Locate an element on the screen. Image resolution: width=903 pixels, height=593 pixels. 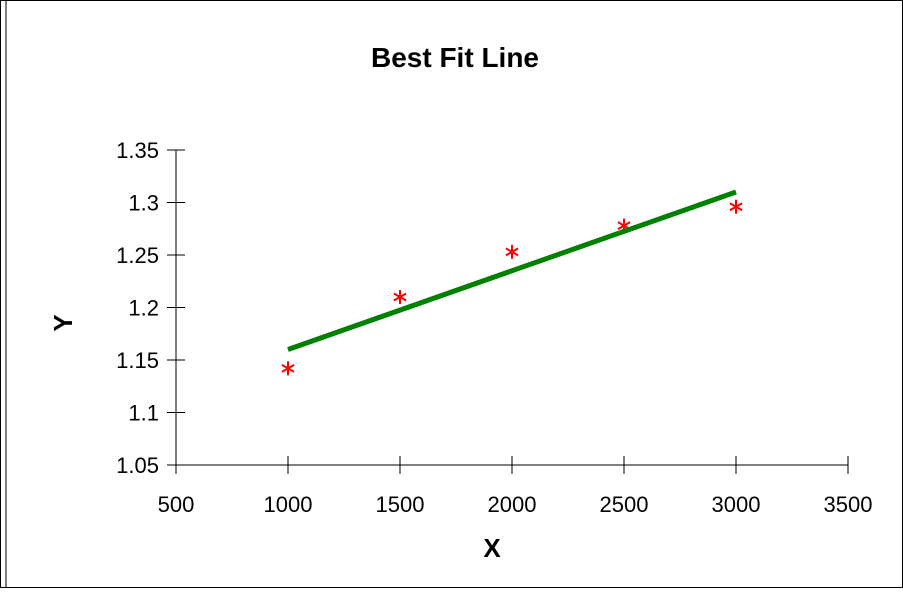
y-ticks: 1.05 1.1 1.15 1.2 1.25 1.3 1.35 is located at coordinates (150, 308).